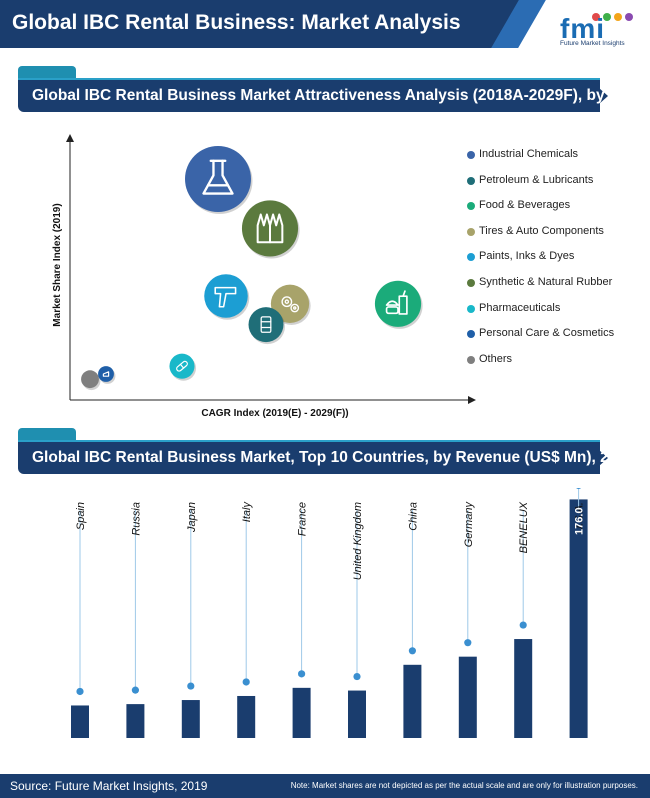 This screenshot has width=650, height=798. I want to click on legend-label: Industrial Chemicals, so click(529, 154).